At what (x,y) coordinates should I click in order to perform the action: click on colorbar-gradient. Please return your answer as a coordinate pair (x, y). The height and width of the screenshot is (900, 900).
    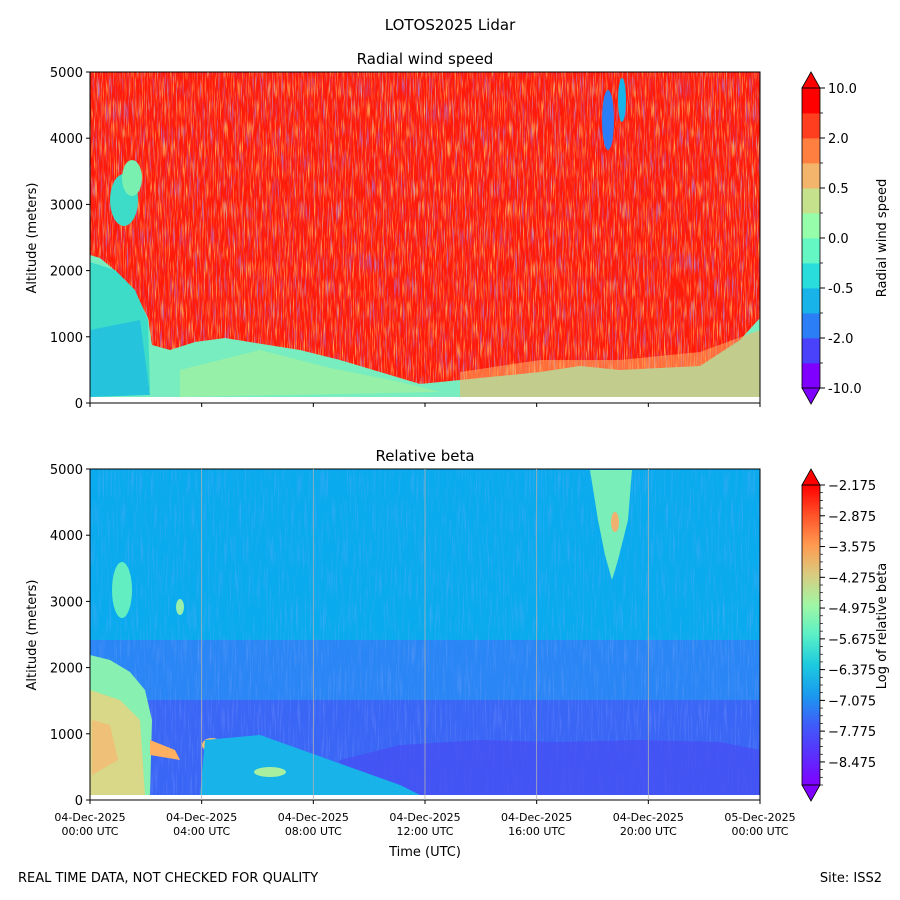
    Looking at the image, I should click on (811, 635).